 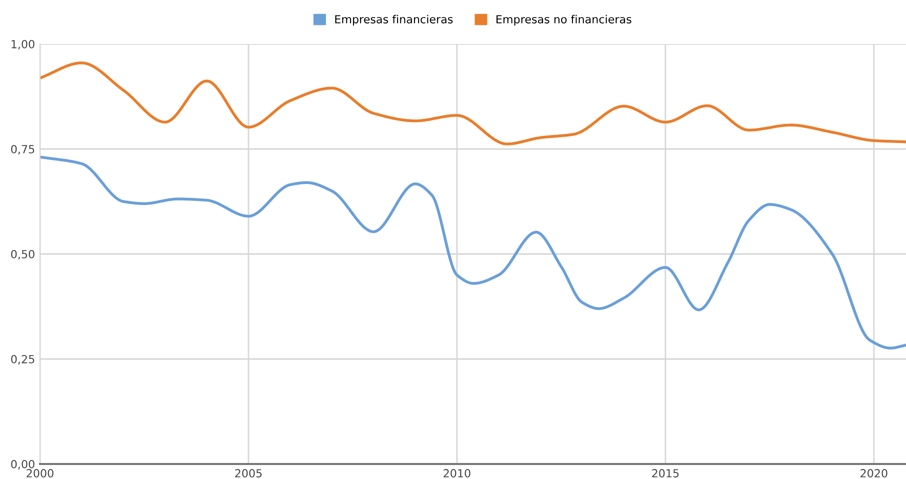 What do you see at coordinates (457, 473) in the screenshot?
I see `x-tick-label: 2010` at bounding box center [457, 473].